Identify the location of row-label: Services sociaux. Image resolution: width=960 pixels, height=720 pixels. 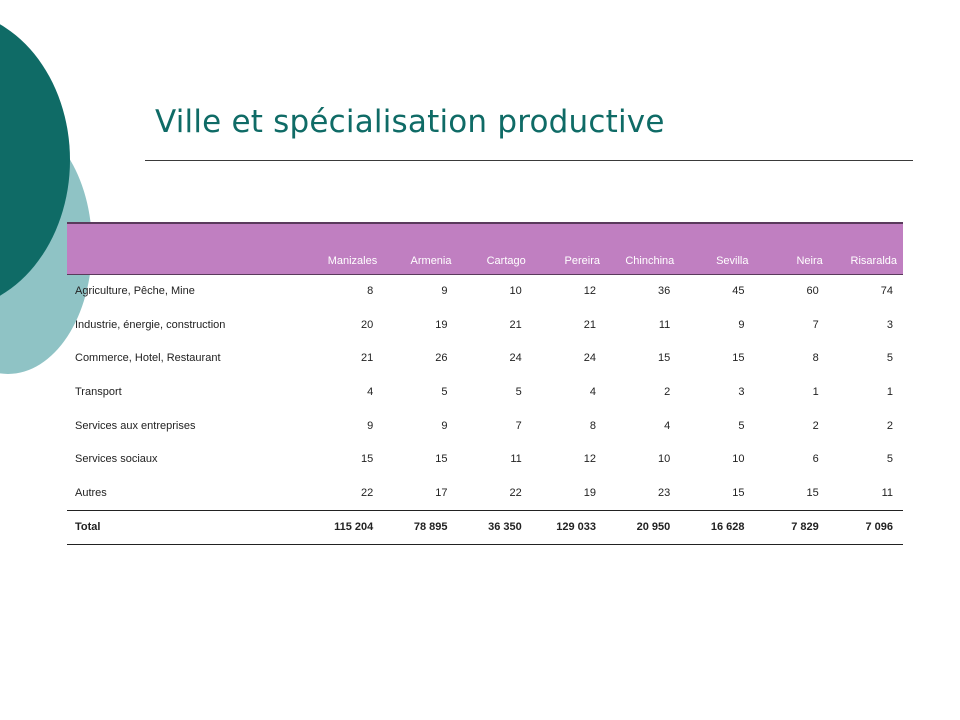
(116, 459).